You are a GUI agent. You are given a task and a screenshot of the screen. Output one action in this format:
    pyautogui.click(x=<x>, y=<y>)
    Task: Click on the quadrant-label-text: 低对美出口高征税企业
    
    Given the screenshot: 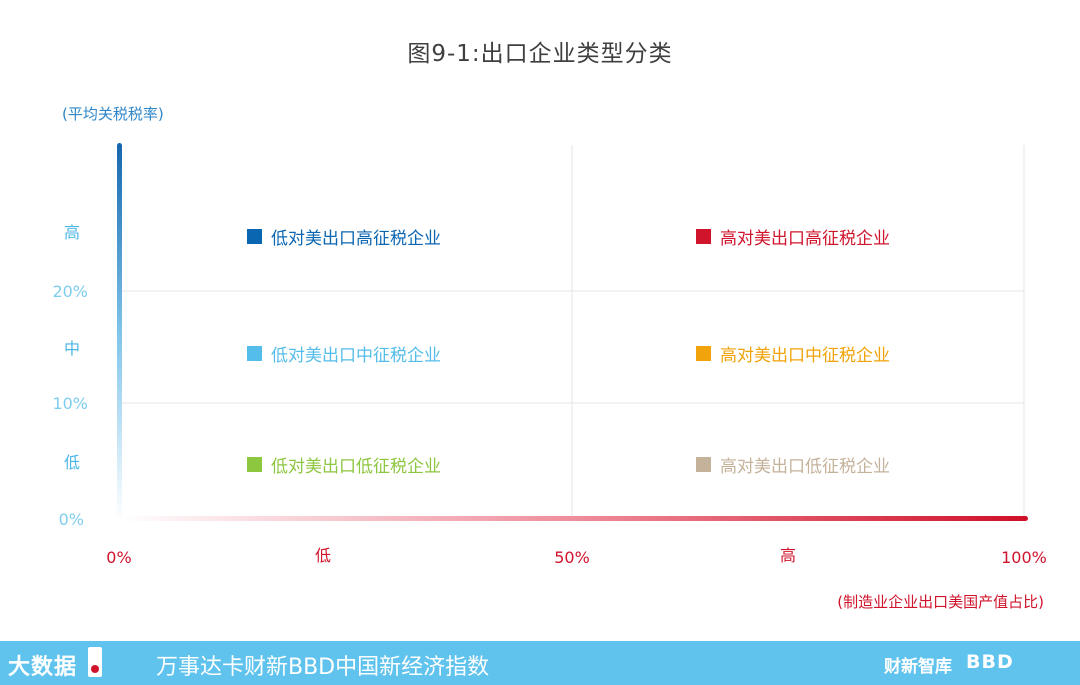 What is the action you would take?
    pyautogui.click(x=356, y=239)
    